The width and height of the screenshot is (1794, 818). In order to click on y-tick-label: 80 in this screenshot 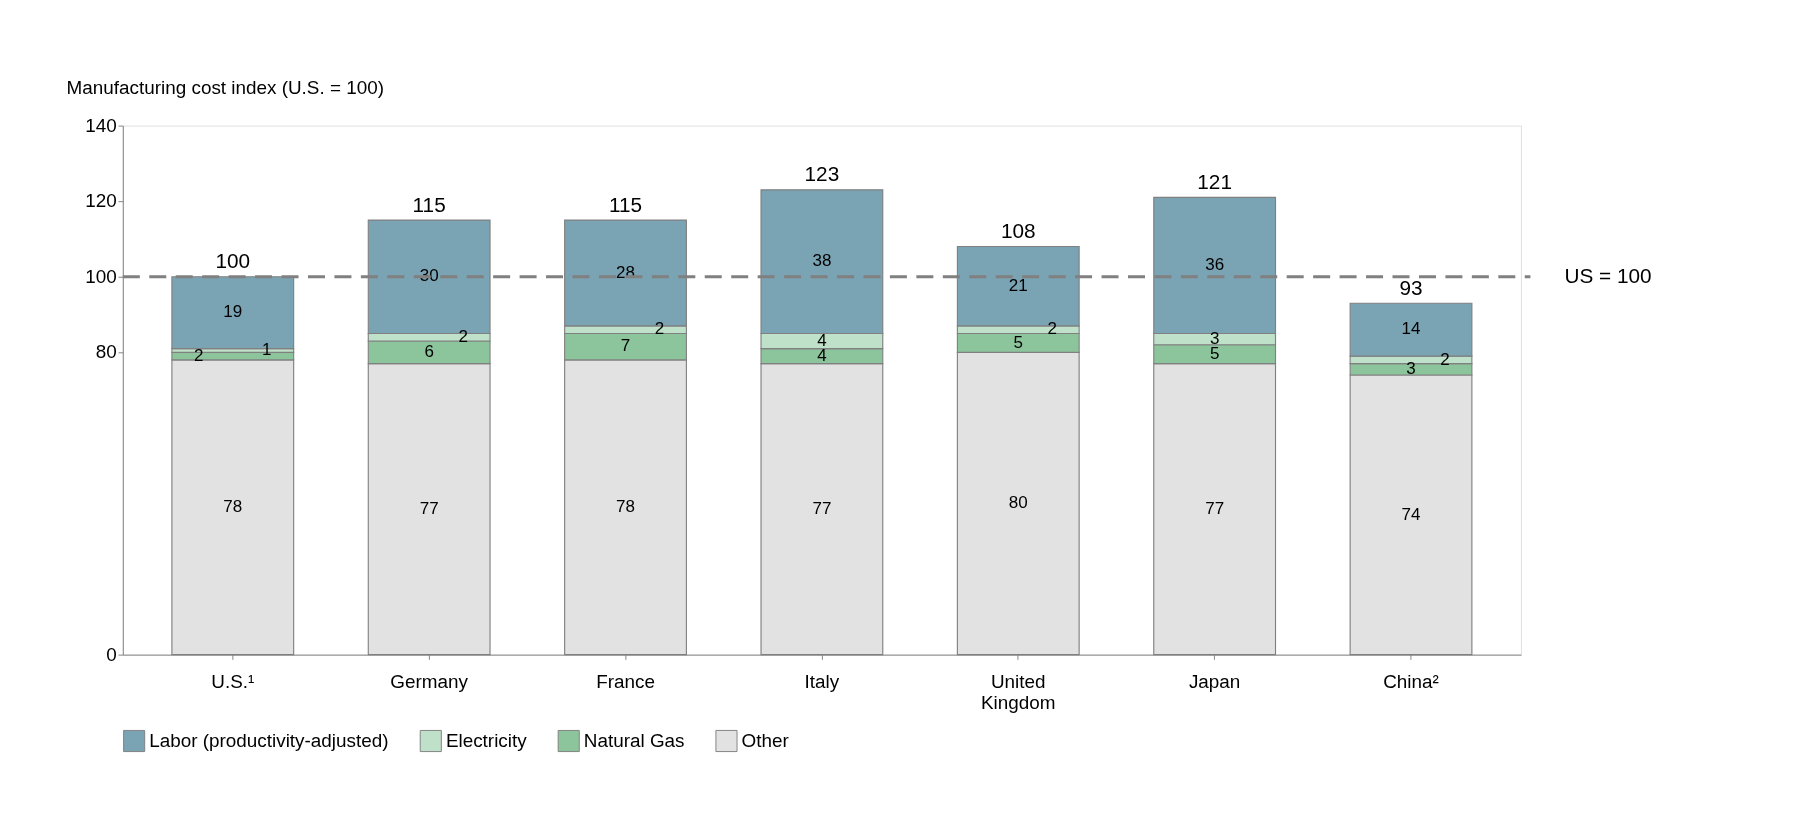, I will do `click(106, 352)`.